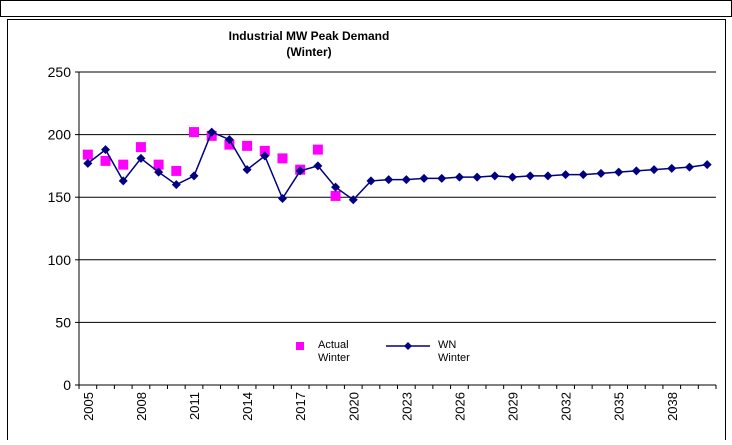 The image size is (732, 445). I want to click on y-tick-label: 250, so click(60, 72).